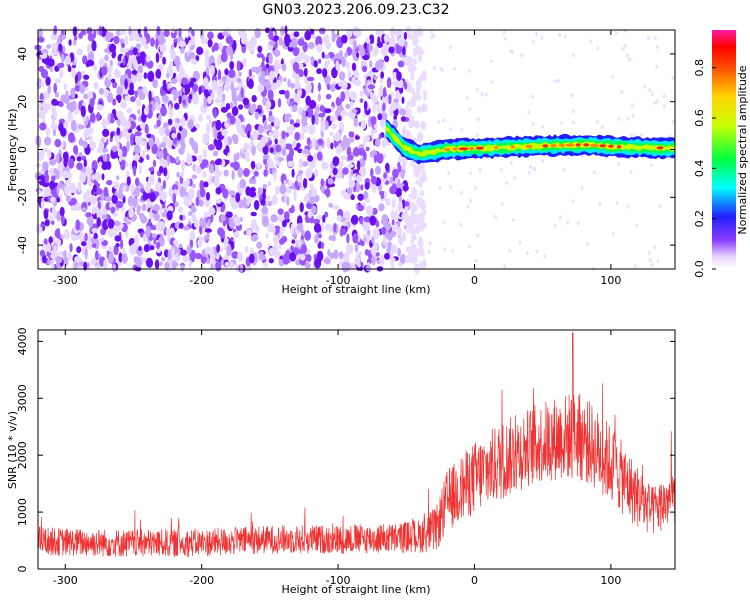 This screenshot has height=600, width=750. I want to click on spectrogram-x-axis-label: Height of straight line (km), so click(355, 289).